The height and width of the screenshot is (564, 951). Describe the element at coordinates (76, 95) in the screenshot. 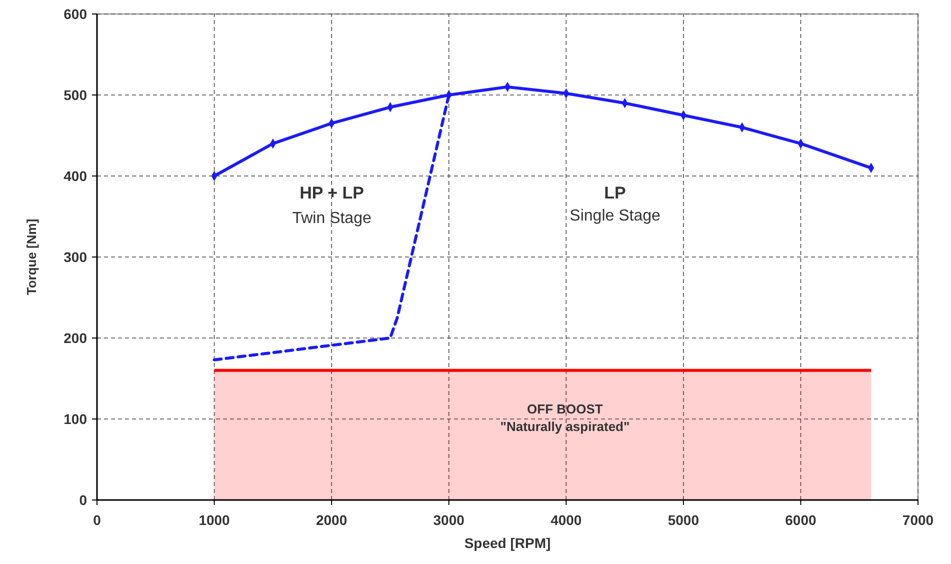

I see `y-tick-label: 500` at that location.